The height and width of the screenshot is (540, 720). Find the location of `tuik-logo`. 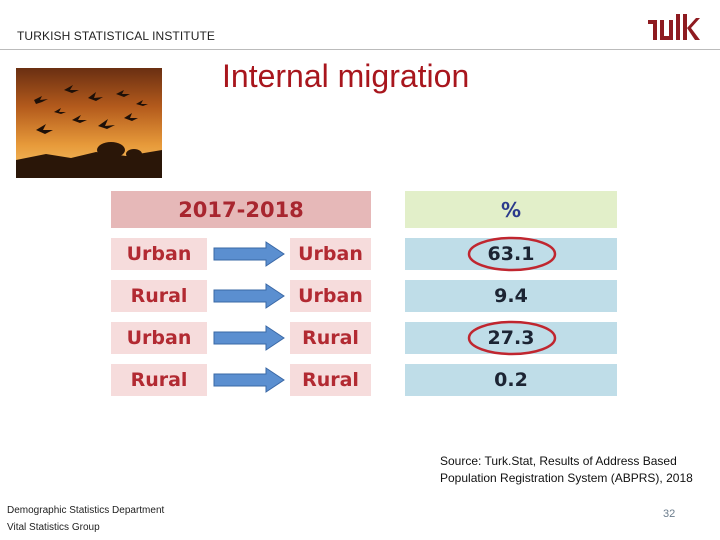

tuik-logo is located at coordinates (674, 27).